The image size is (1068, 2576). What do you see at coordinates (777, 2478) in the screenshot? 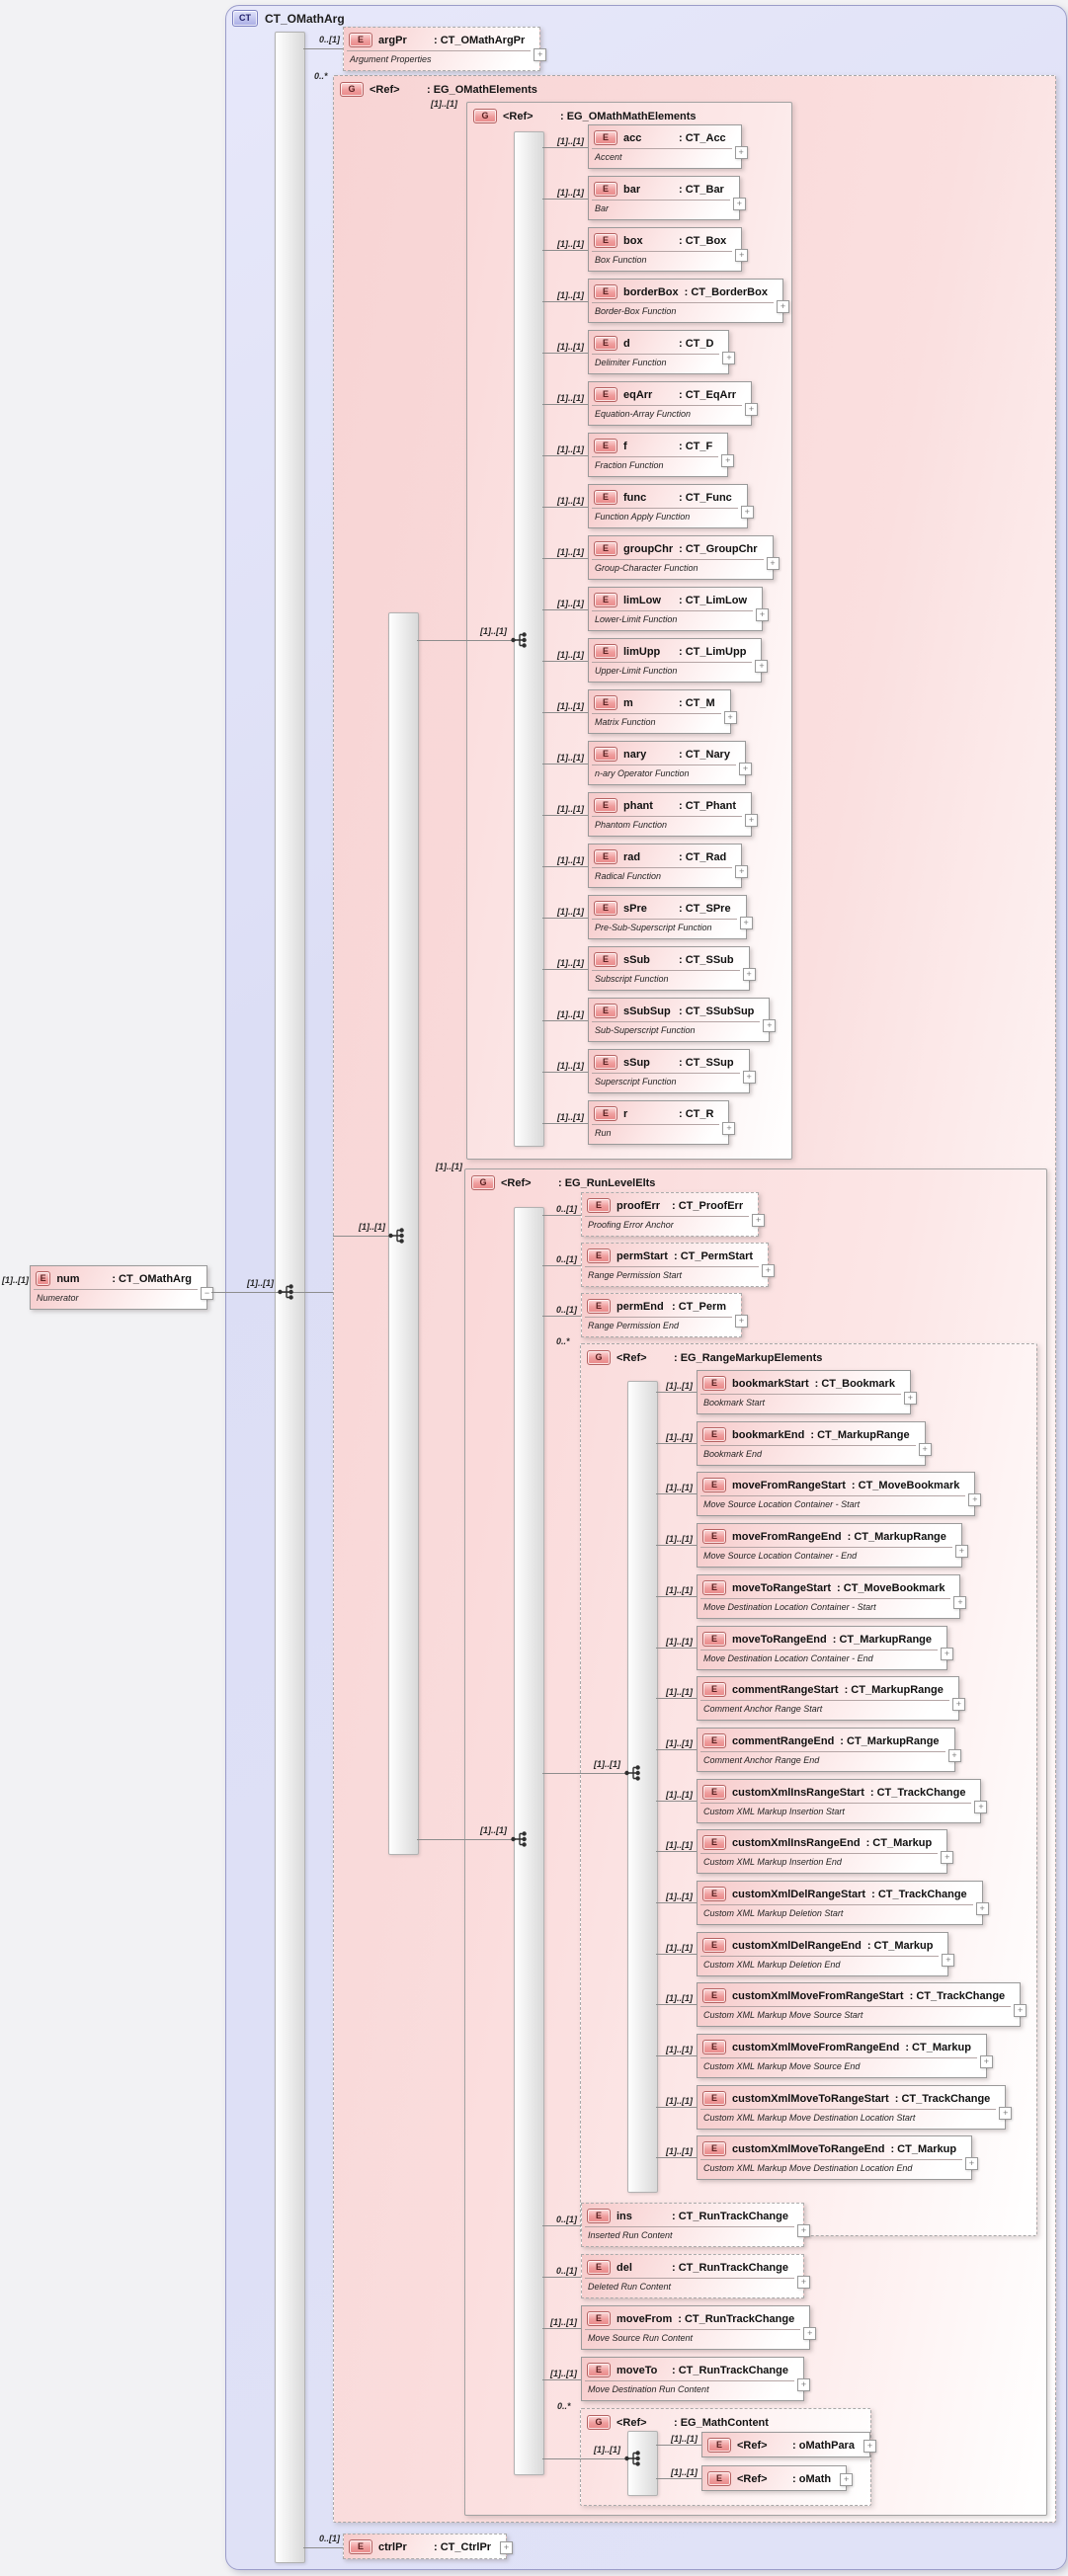
I see `element-mathcontent-omath: E <Ref>: oMath +` at bounding box center [777, 2478].